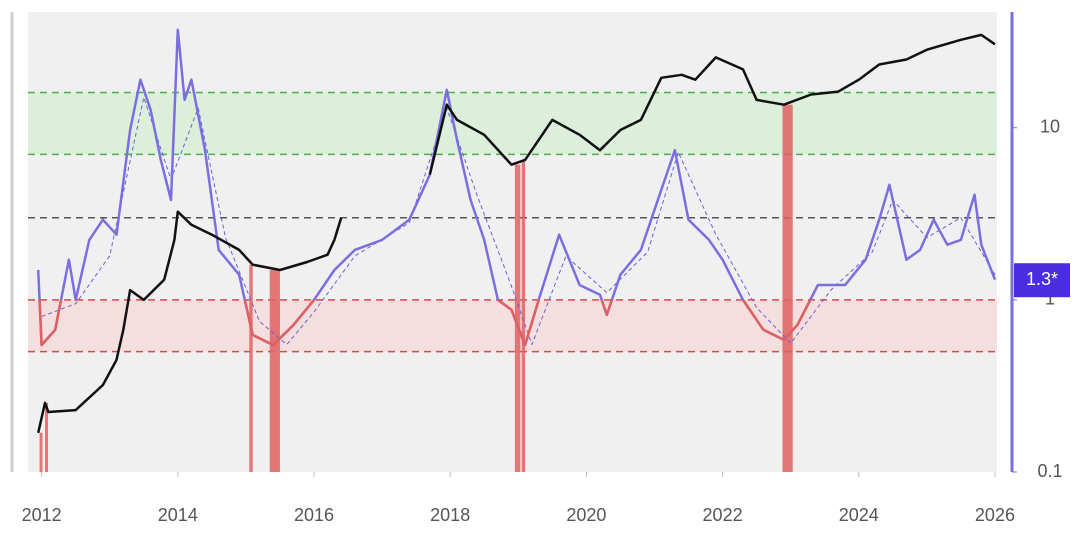 The height and width of the screenshot is (554, 1080). What do you see at coordinates (42, 515) in the screenshot?
I see `x-tick-label: 2012` at bounding box center [42, 515].